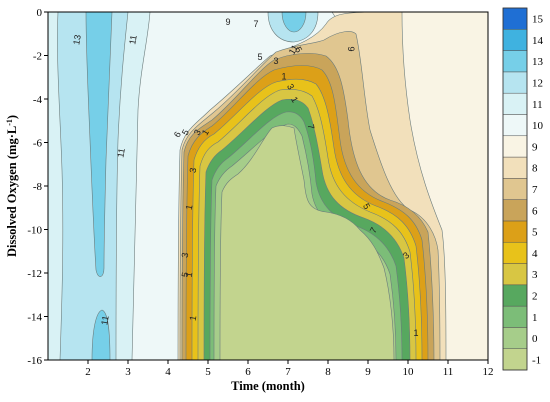 This screenshot has height=402, width=550. I want to click on x-tick-label: 5, so click(208, 372).